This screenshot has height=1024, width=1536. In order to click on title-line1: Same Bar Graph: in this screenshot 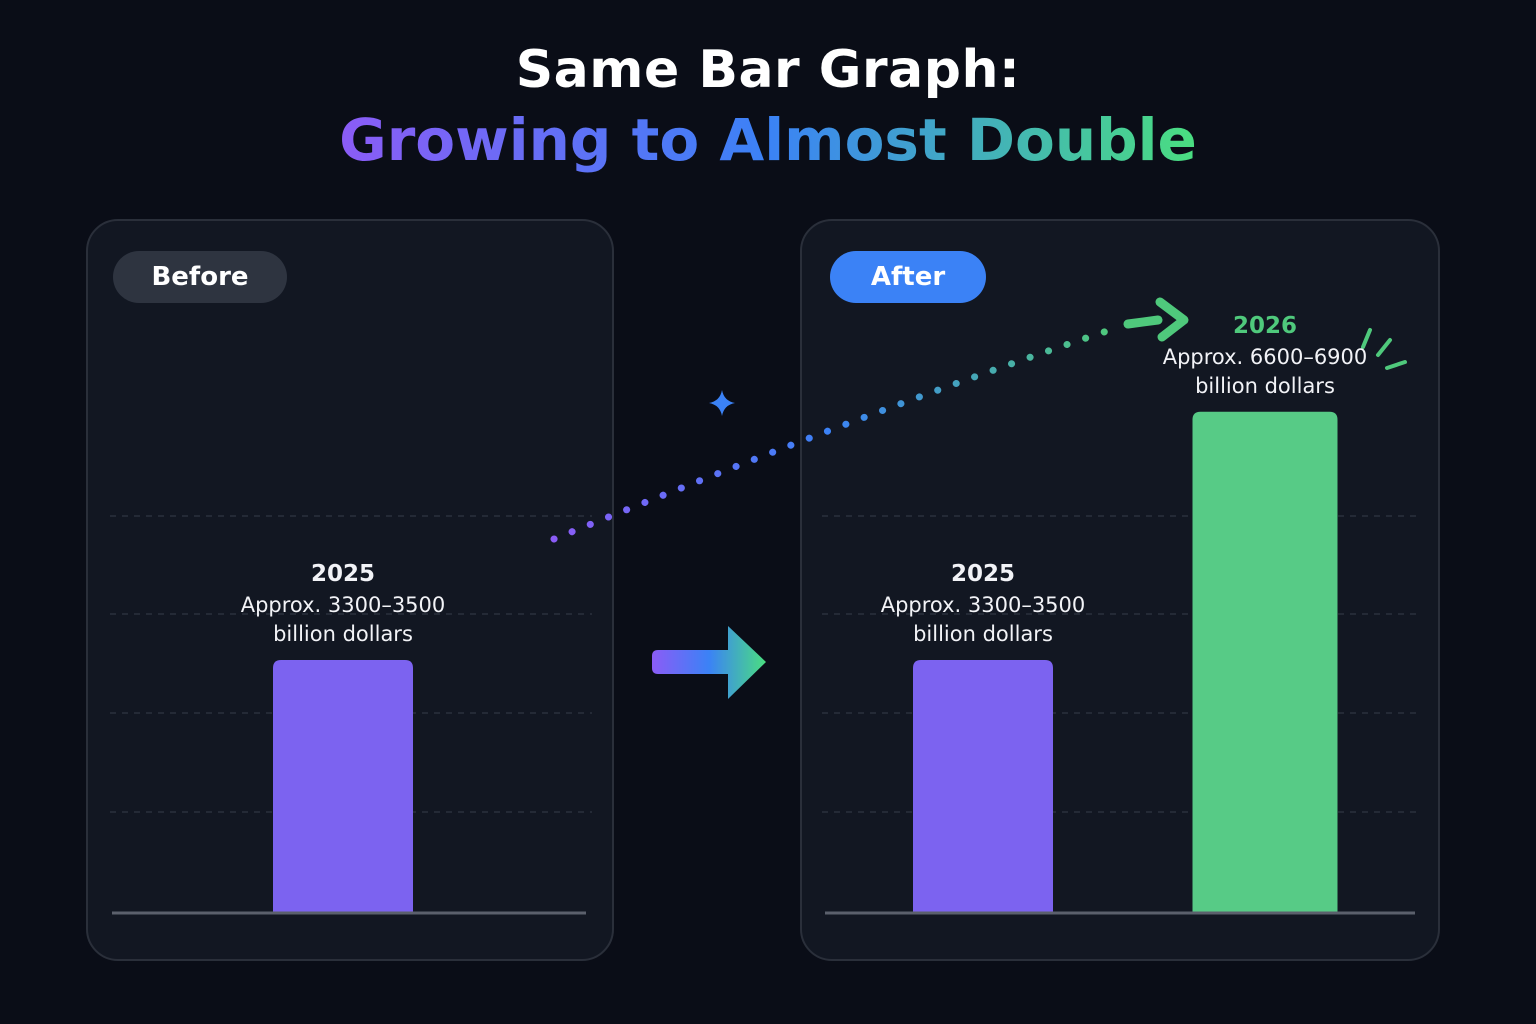, I will do `click(768, 70)`.